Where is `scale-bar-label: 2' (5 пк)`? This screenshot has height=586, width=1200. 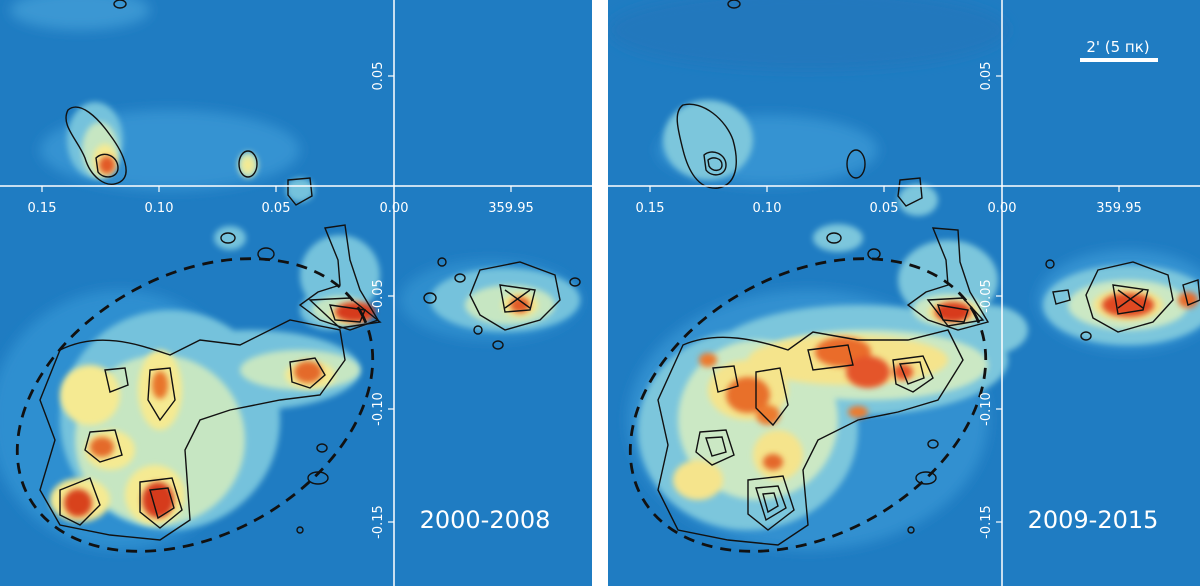 scale-bar-label: 2' (5 пк) is located at coordinates (1117, 47).